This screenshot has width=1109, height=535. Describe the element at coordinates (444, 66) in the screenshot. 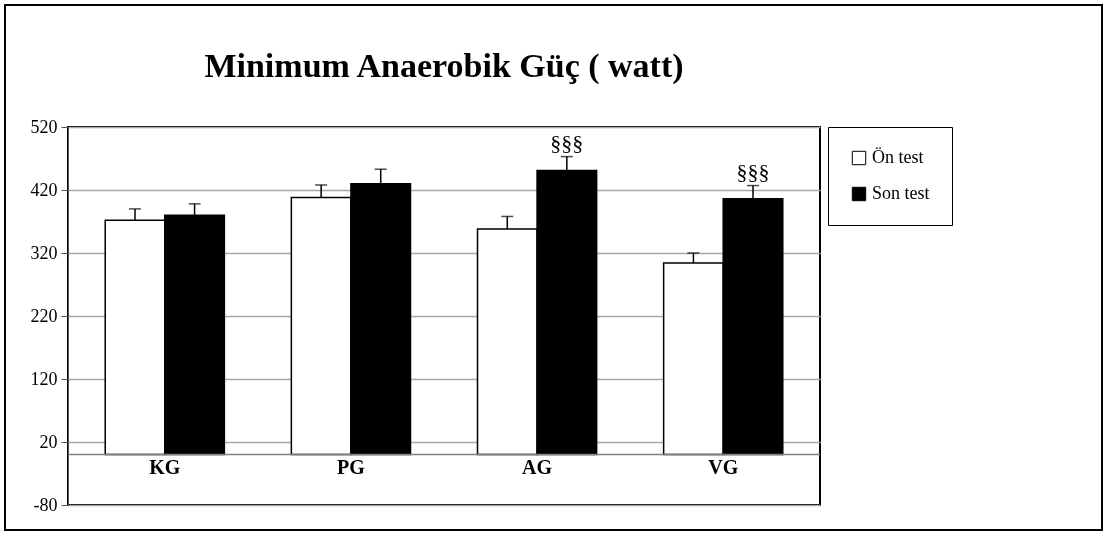

I see `chart-title: Minimum Anaerobik Güç ( watt)` at that location.